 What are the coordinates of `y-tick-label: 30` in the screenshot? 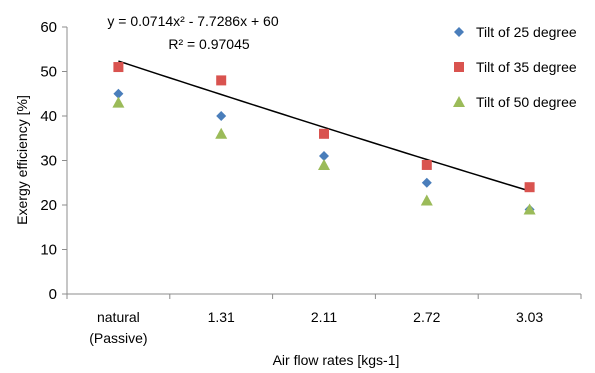 It's located at (48, 161).